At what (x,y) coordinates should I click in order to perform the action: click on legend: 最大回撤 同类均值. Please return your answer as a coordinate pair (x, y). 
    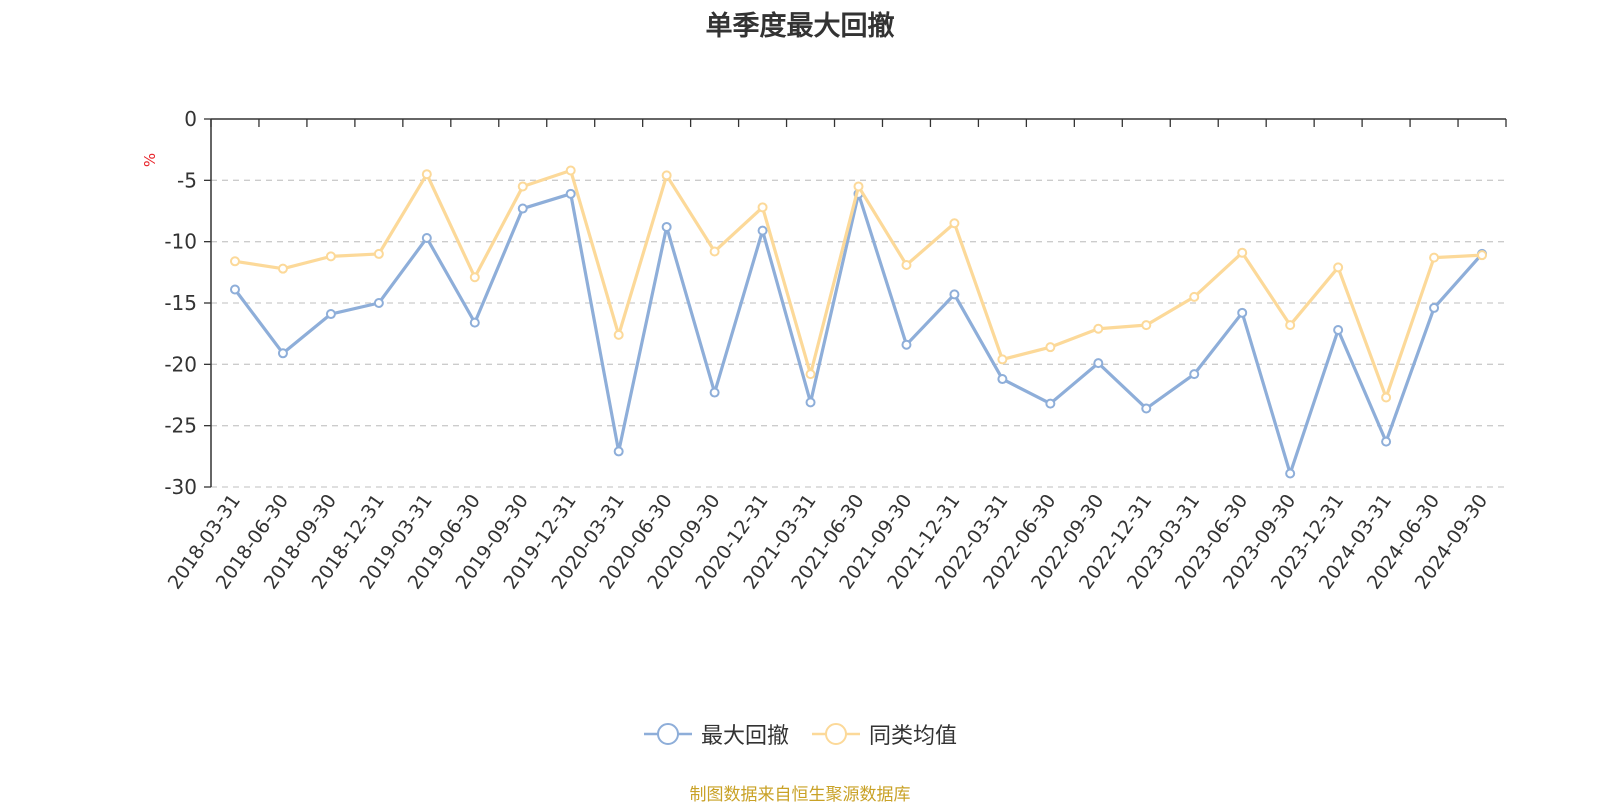
    Looking at the image, I should click on (800, 734).